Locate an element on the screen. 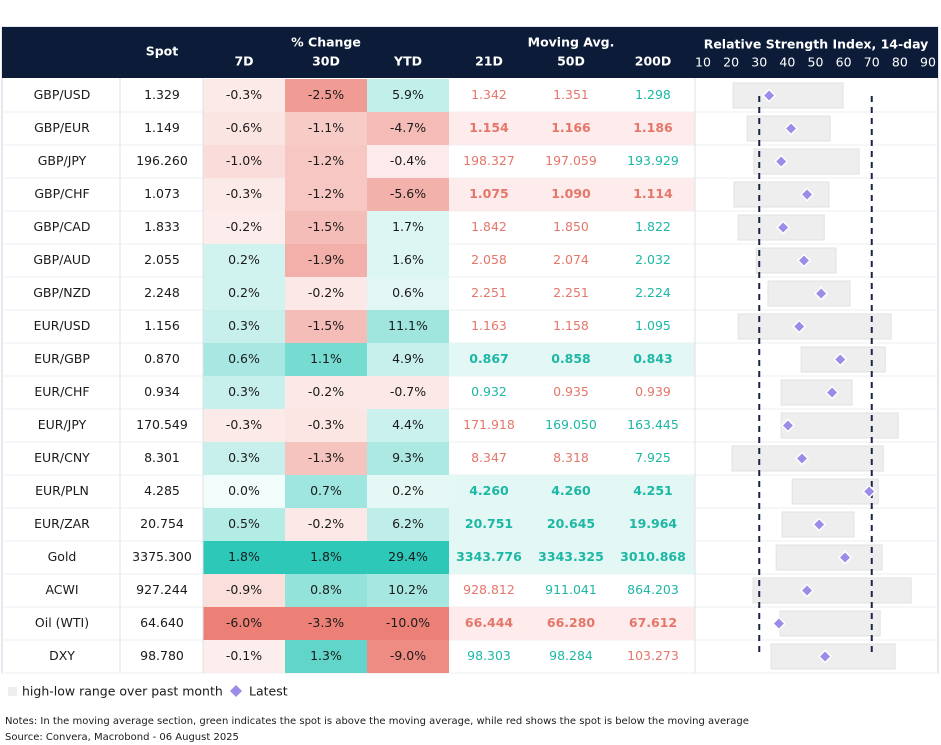 This screenshot has height=745, width=941. moving-avg: 98.303 is located at coordinates (489, 655).